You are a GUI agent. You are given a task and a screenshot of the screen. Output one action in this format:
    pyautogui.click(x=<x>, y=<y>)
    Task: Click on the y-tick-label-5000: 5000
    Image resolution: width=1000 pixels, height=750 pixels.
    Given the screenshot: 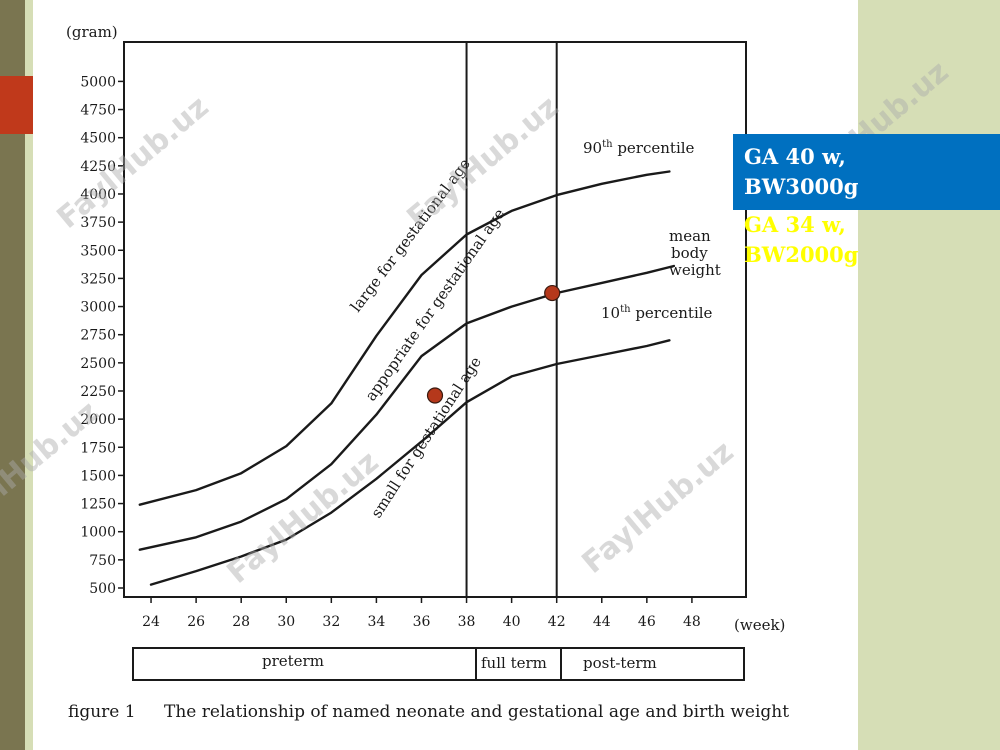 What is the action you would take?
    pyautogui.click(x=98, y=82)
    